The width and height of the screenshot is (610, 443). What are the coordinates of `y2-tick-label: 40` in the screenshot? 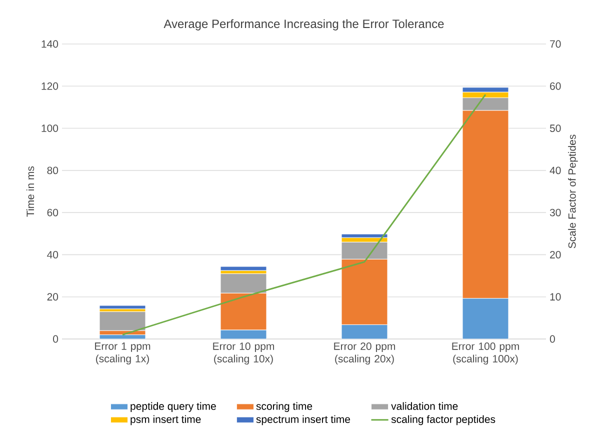 It's located at (555, 170).